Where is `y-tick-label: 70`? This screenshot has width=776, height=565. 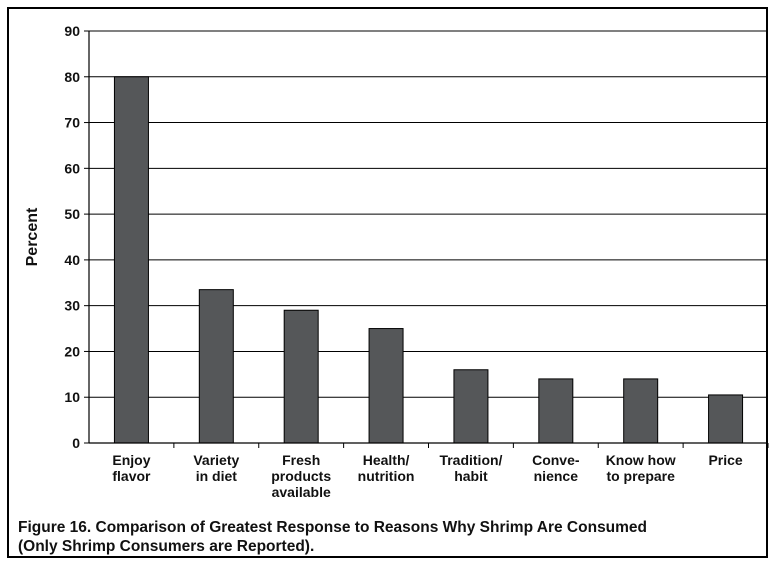 y-tick-label: 70 is located at coordinates (72, 123).